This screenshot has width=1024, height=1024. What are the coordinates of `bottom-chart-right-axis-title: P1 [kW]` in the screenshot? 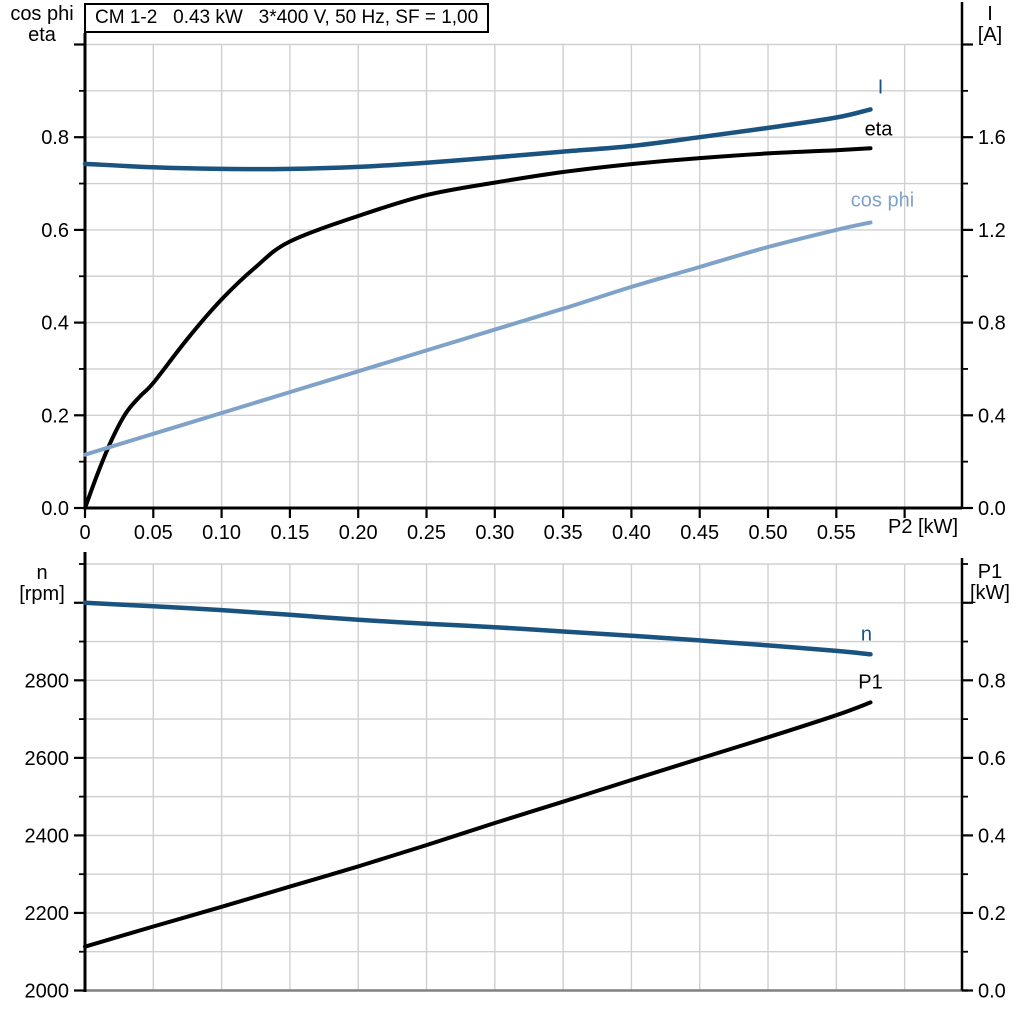 It's located at (990, 583).